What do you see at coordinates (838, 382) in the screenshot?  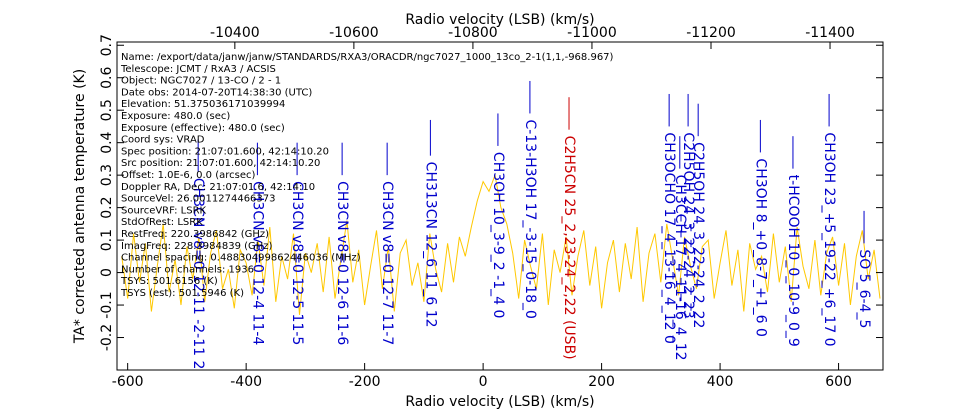 I see `x-tick-label: 600` at bounding box center [838, 382].